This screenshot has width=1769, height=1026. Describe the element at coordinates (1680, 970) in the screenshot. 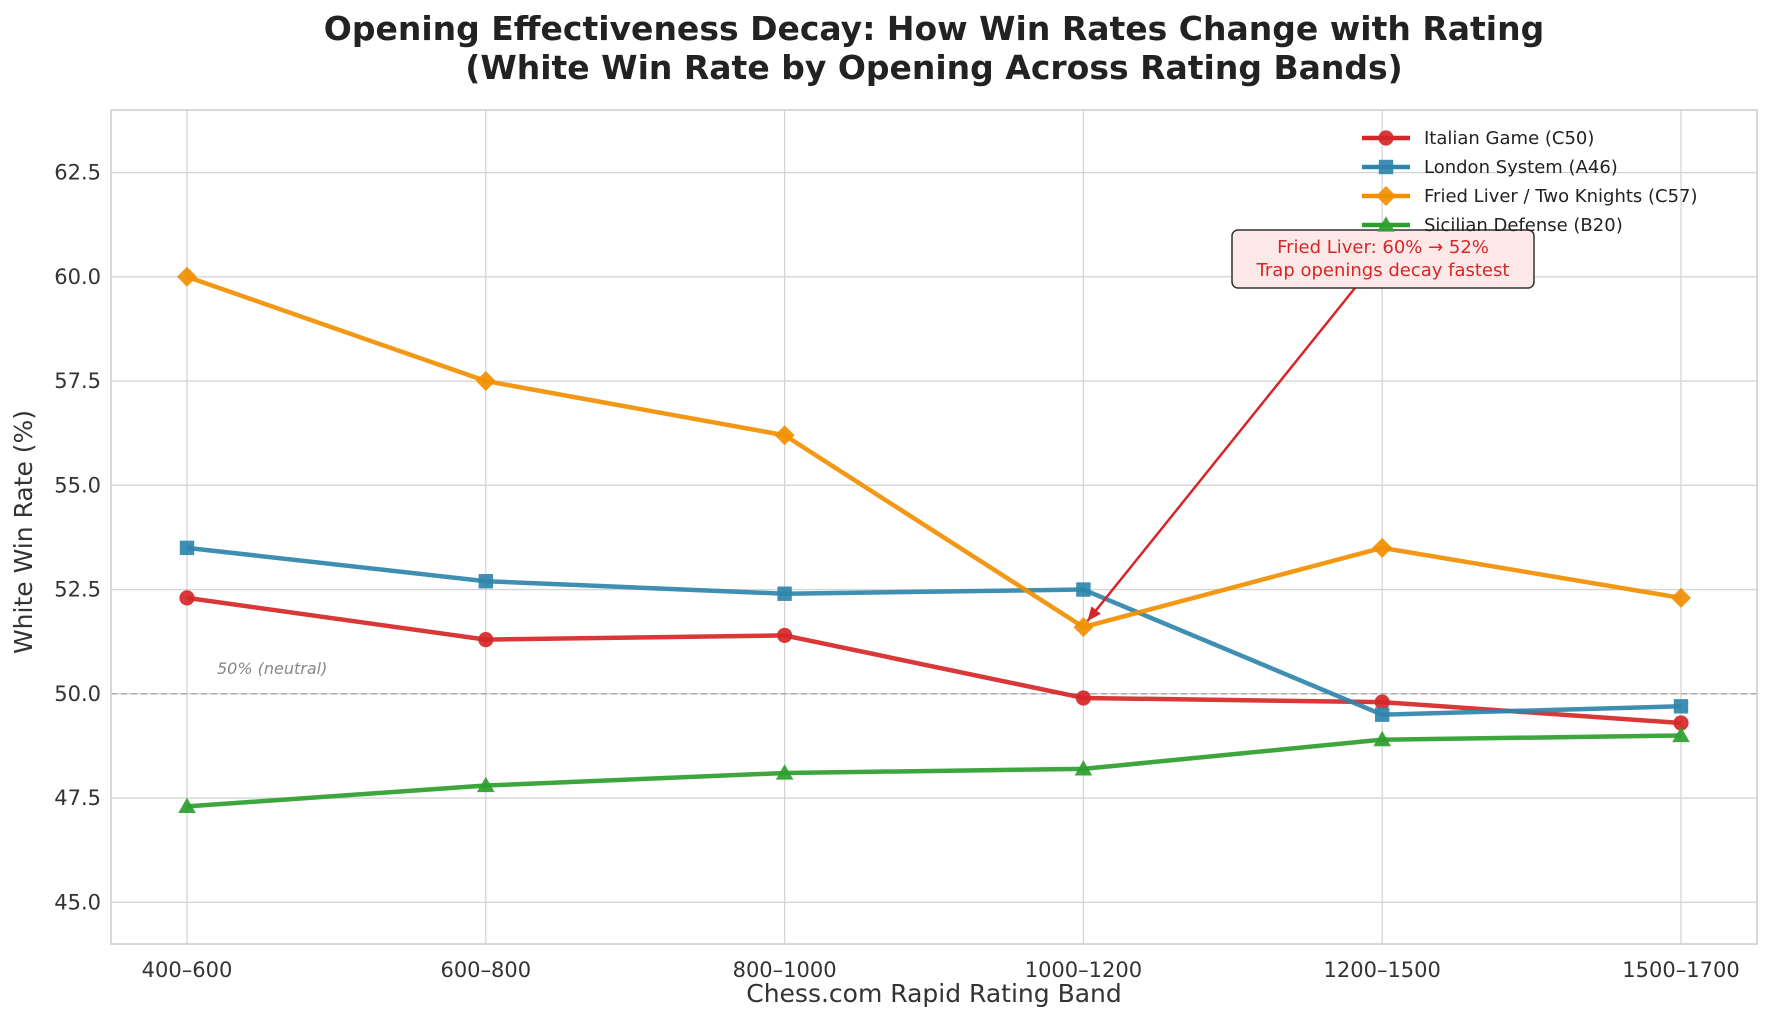

I see `x-tick-label: 1500–1700` at that location.